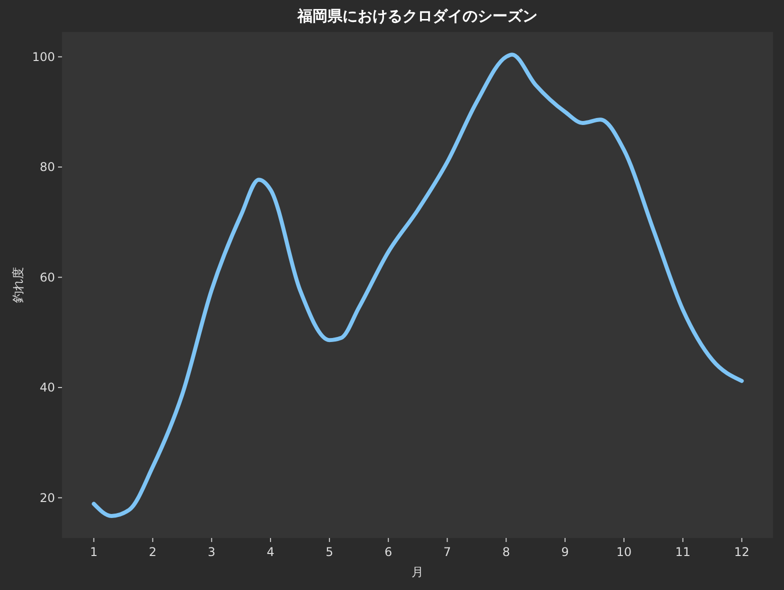 This screenshot has height=590, width=784. I want to click on x-tick-label: 11, so click(683, 552).